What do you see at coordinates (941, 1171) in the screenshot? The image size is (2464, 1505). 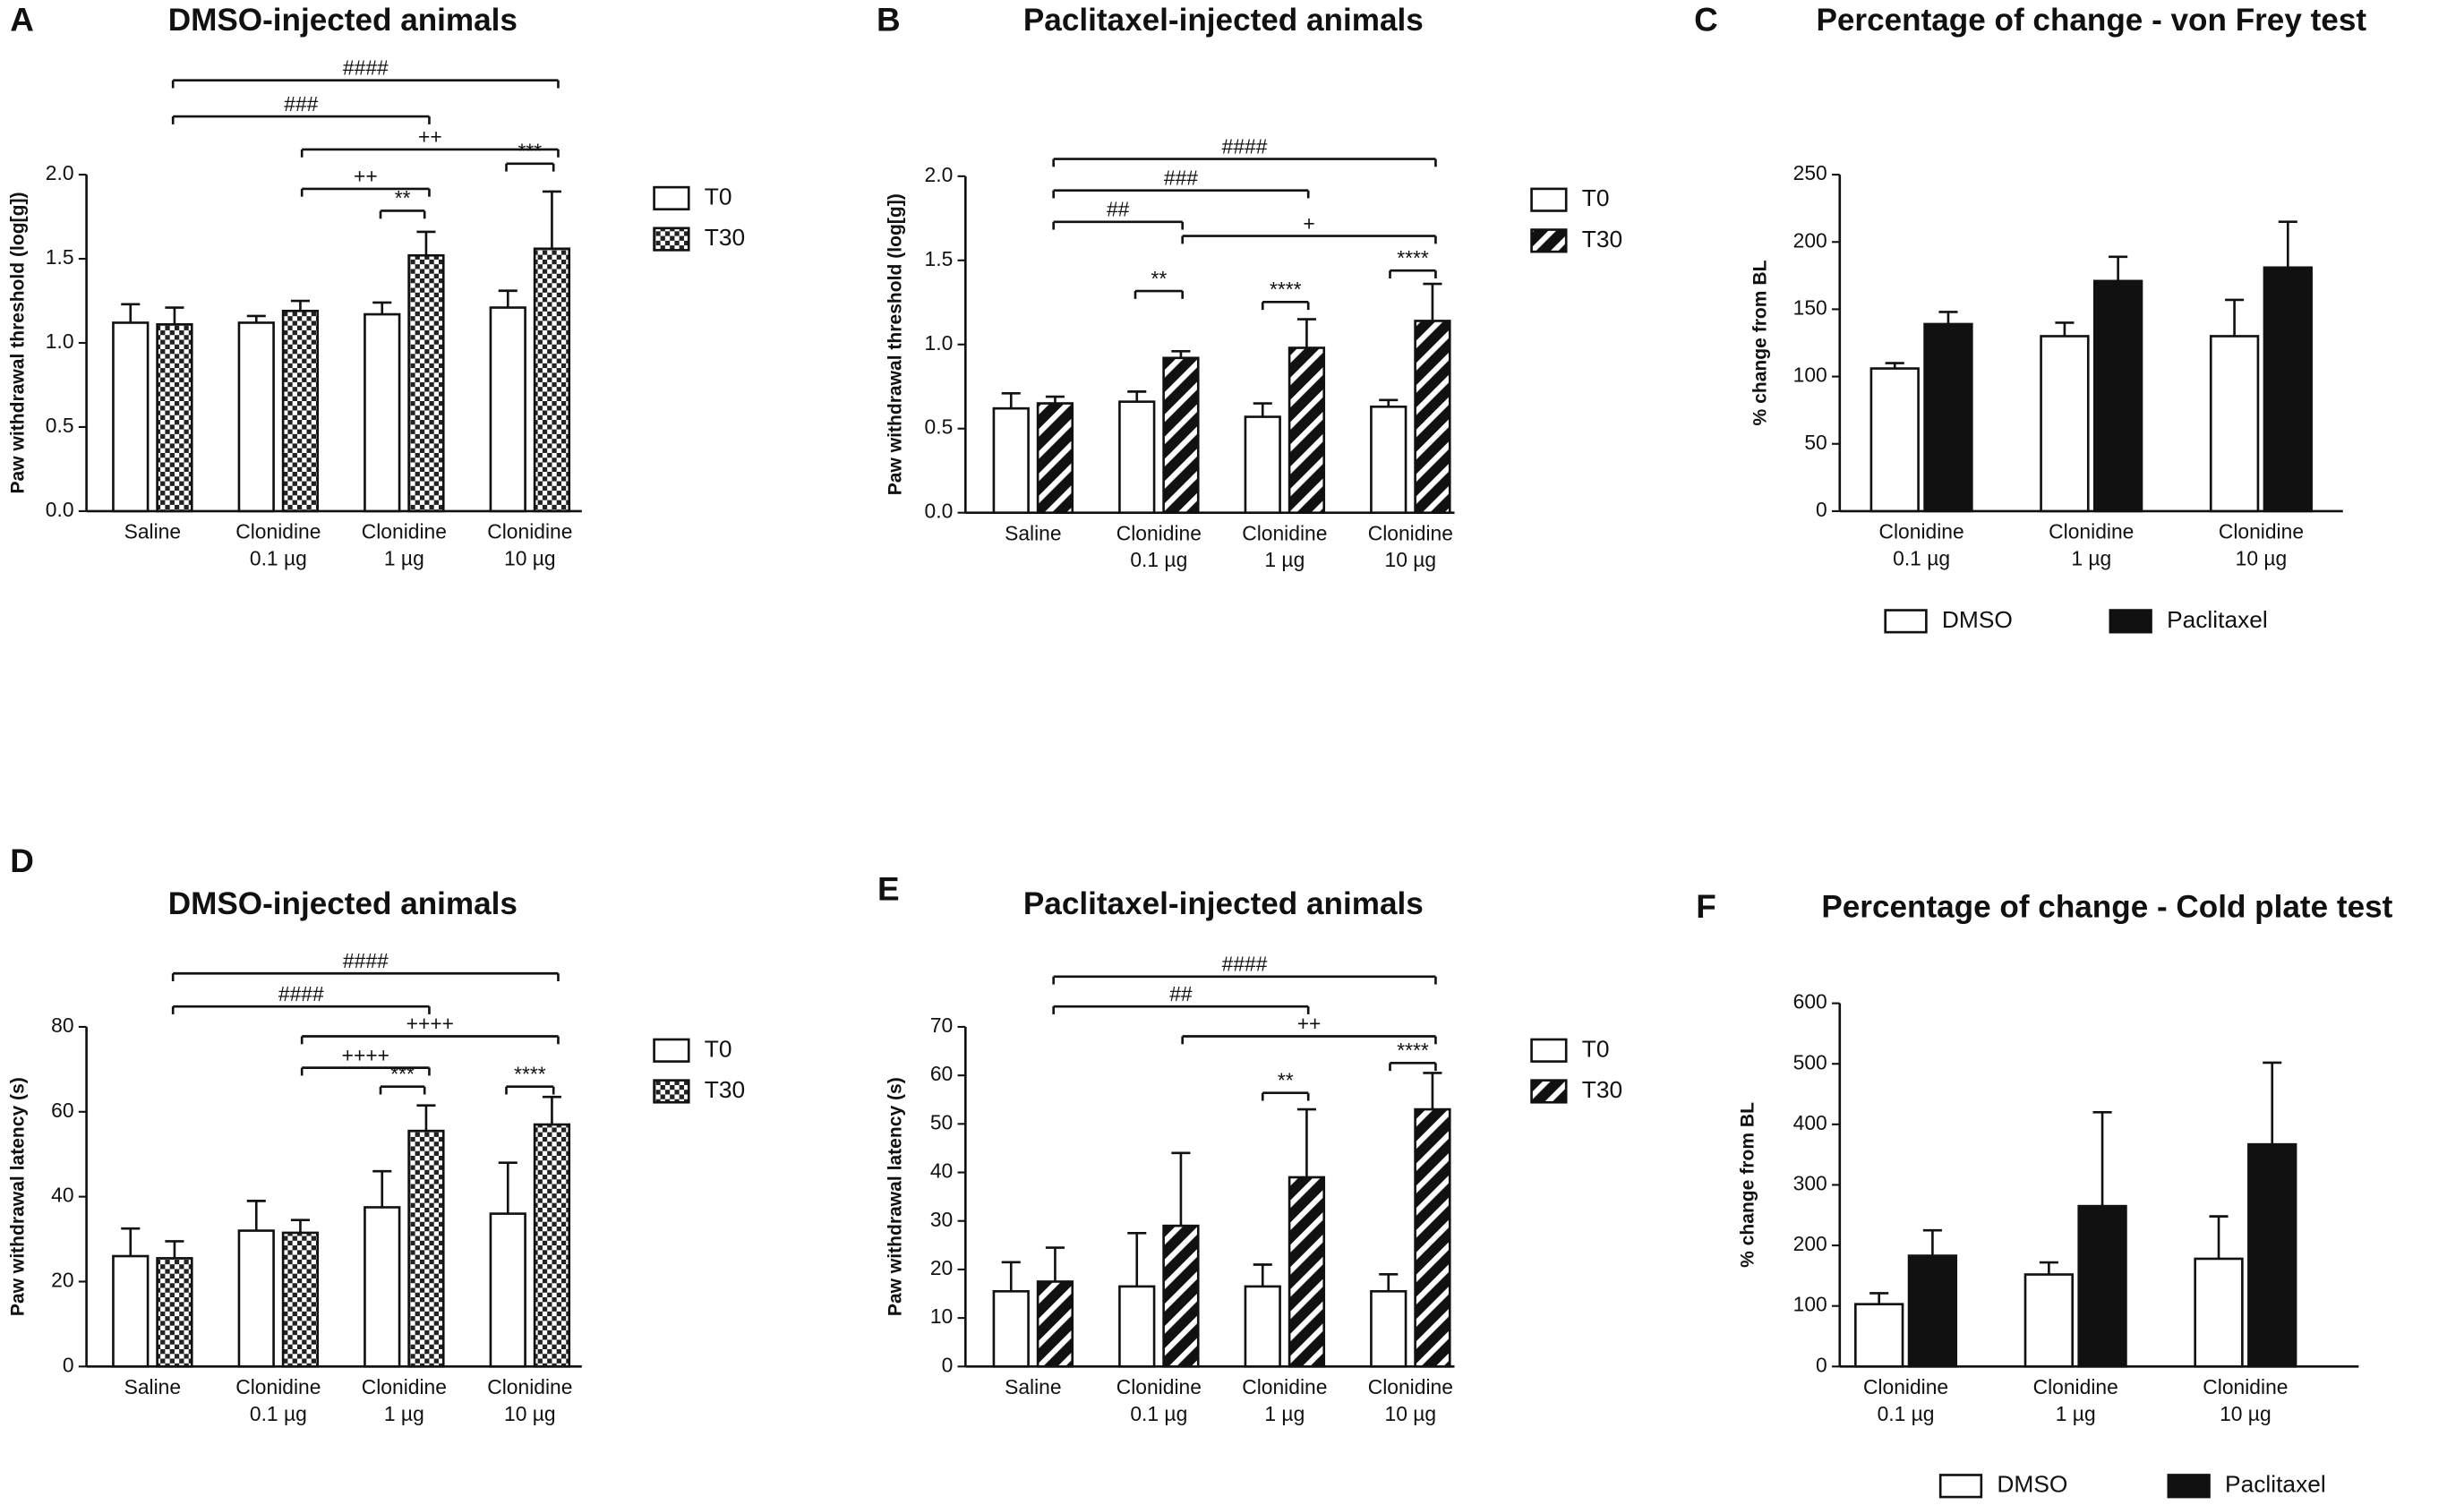 I see `y-tick-label: 40` at bounding box center [941, 1171].